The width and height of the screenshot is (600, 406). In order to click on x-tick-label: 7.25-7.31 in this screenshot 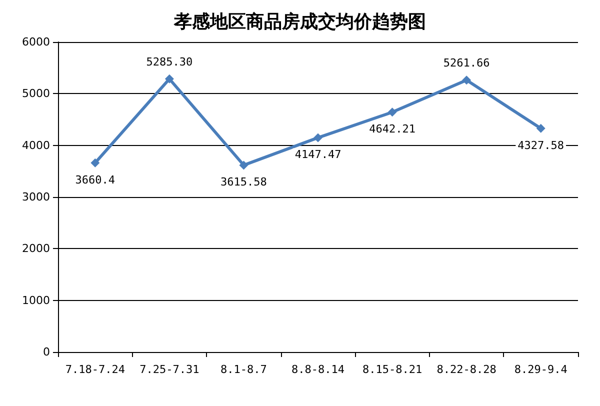, I will do `click(170, 369)`.